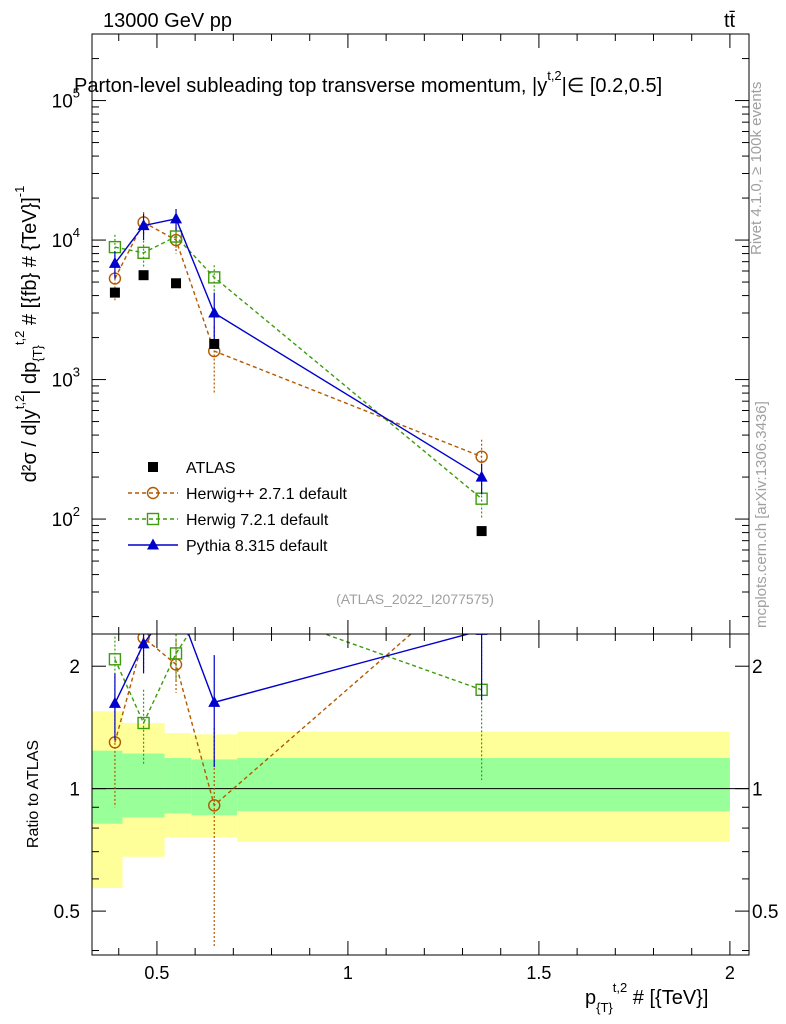 This screenshot has width=786, height=1024. Describe the element at coordinates (19, 192) in the screenshot. I see `y-label-sup3: -1` at that location.